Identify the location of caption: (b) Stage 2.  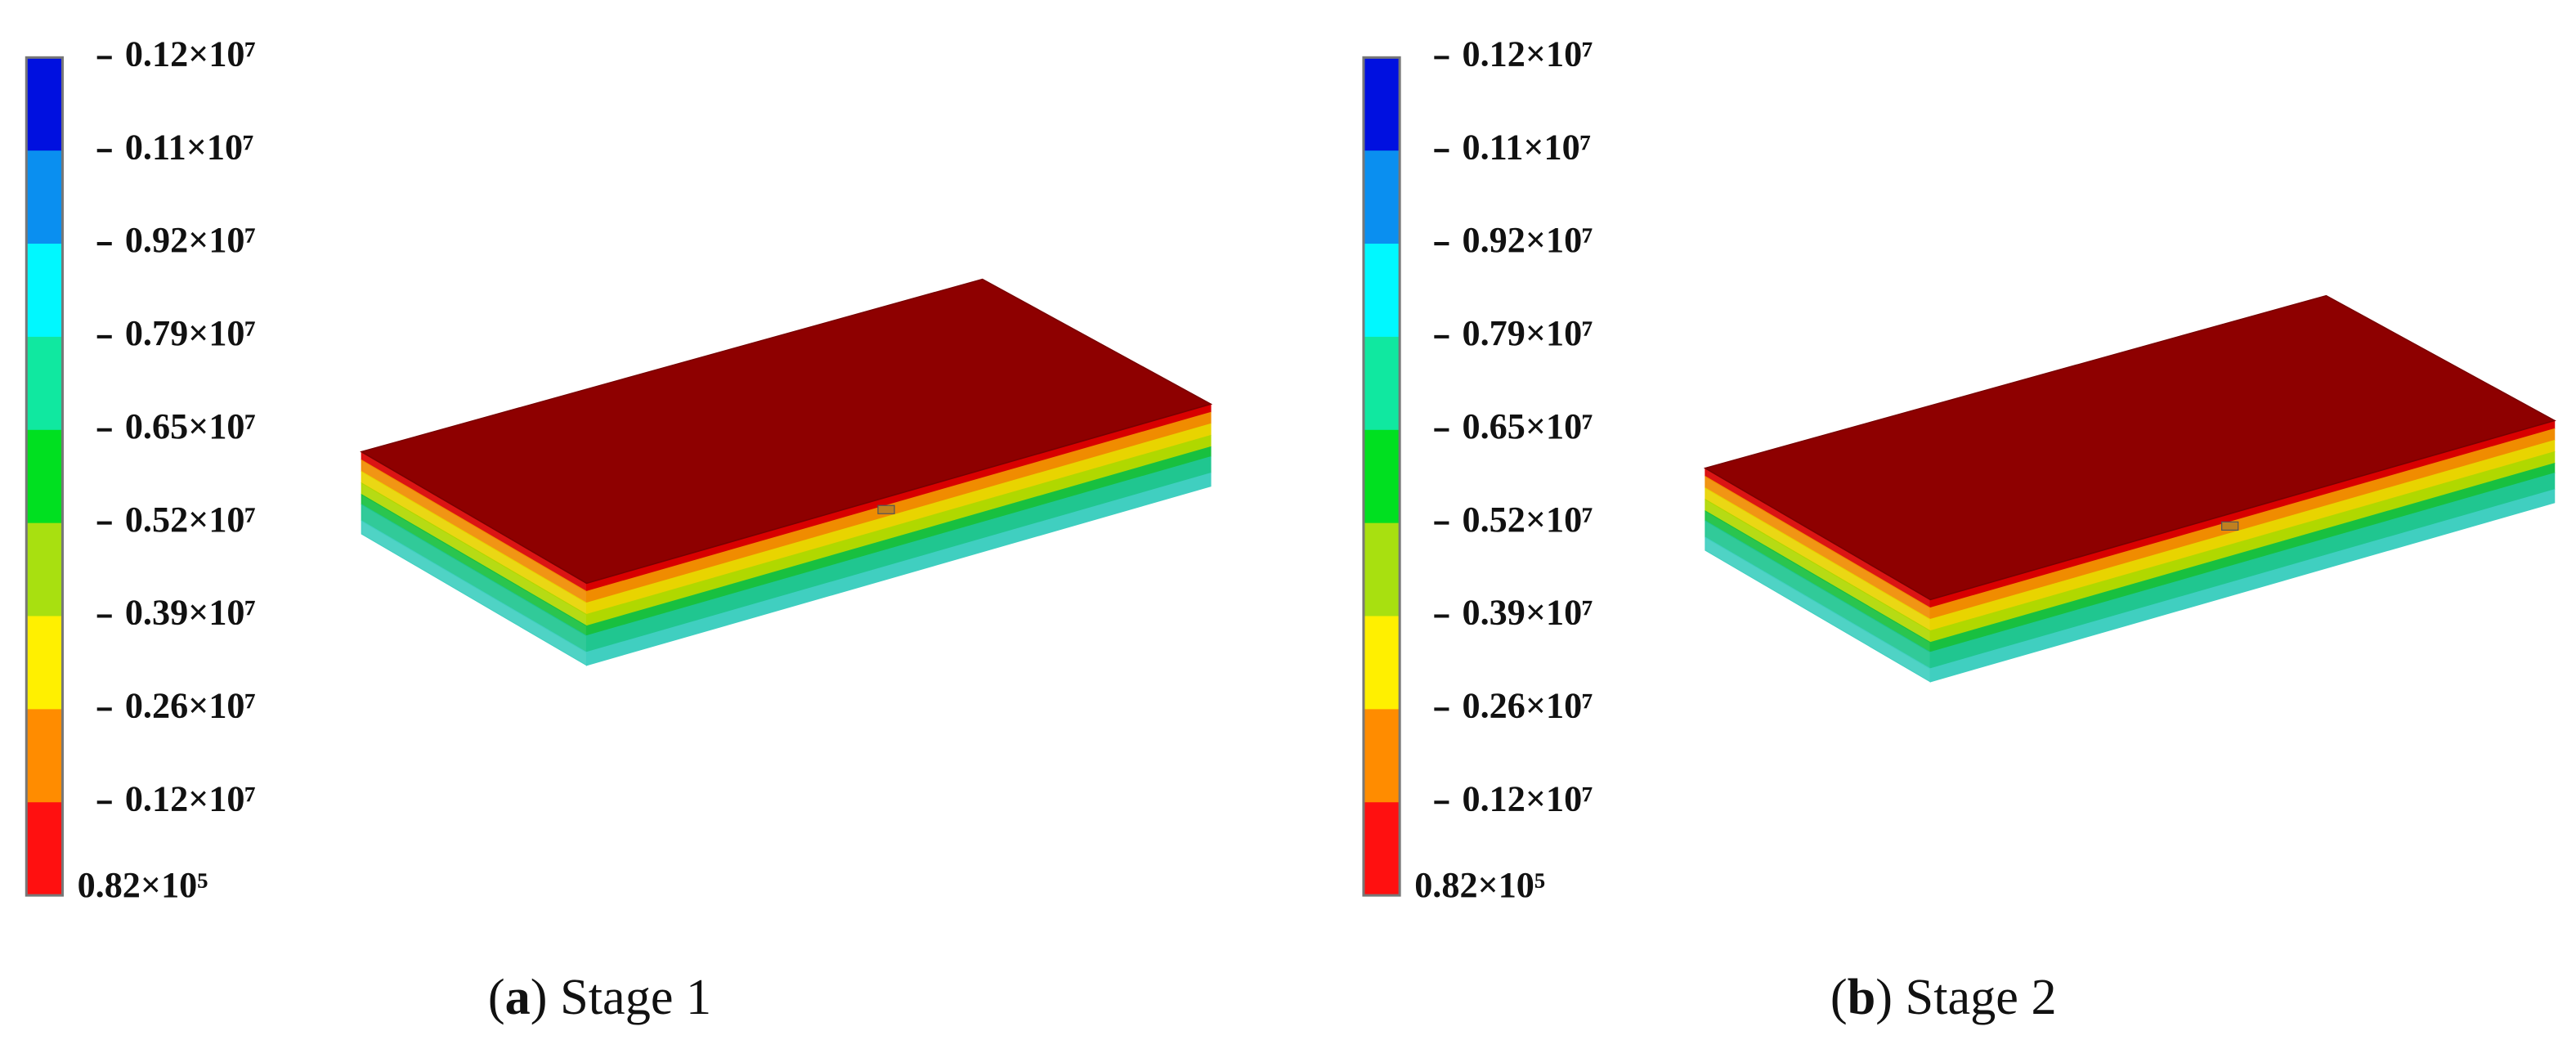
(1944, 997).